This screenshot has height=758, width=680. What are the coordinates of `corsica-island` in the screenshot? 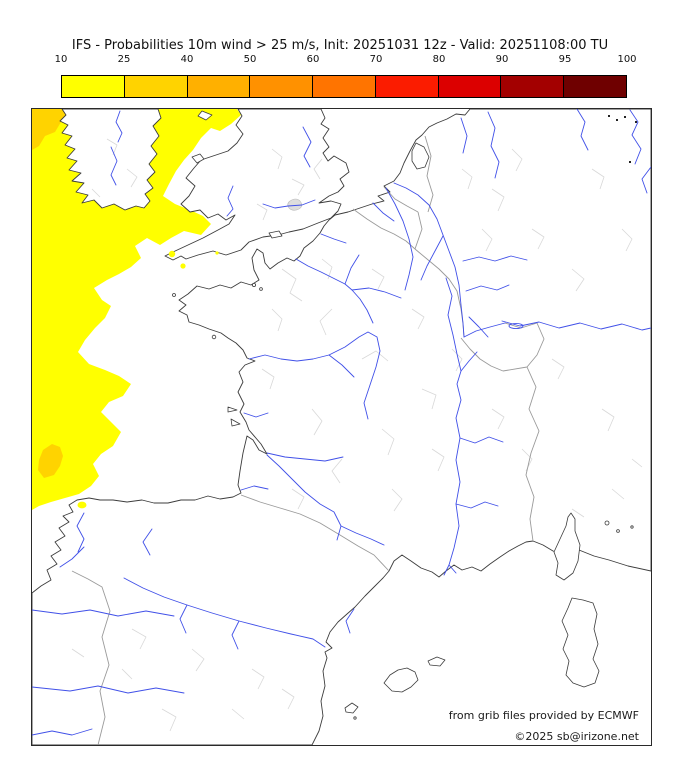 It's located at (567, 546).